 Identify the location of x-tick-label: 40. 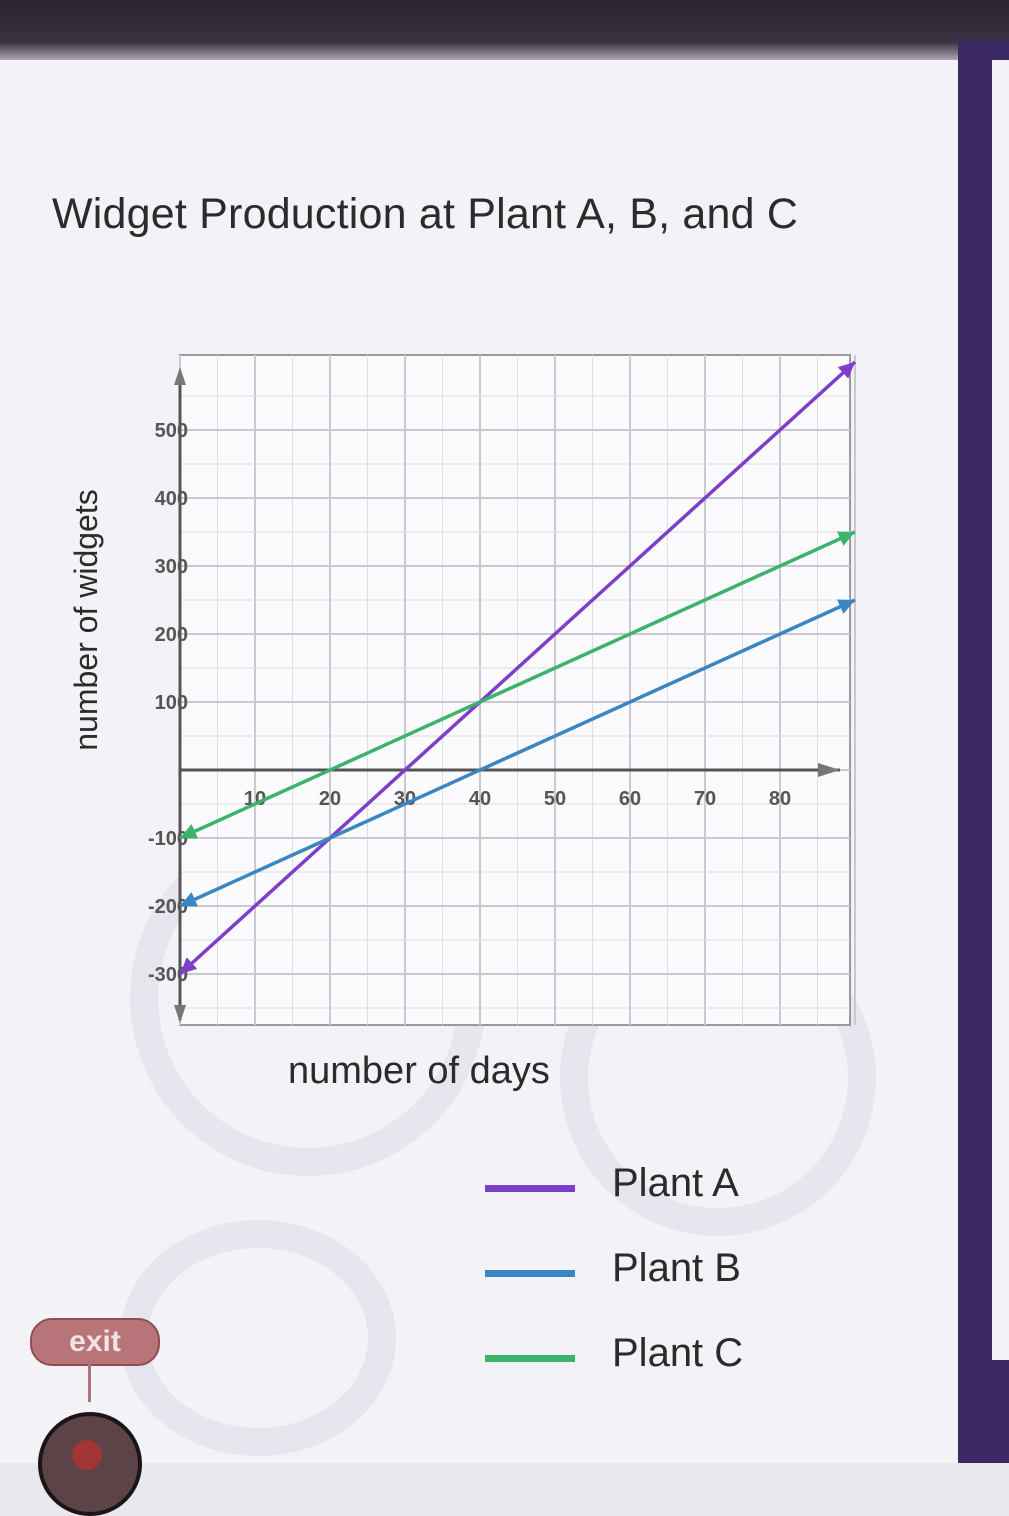
(480, 799).